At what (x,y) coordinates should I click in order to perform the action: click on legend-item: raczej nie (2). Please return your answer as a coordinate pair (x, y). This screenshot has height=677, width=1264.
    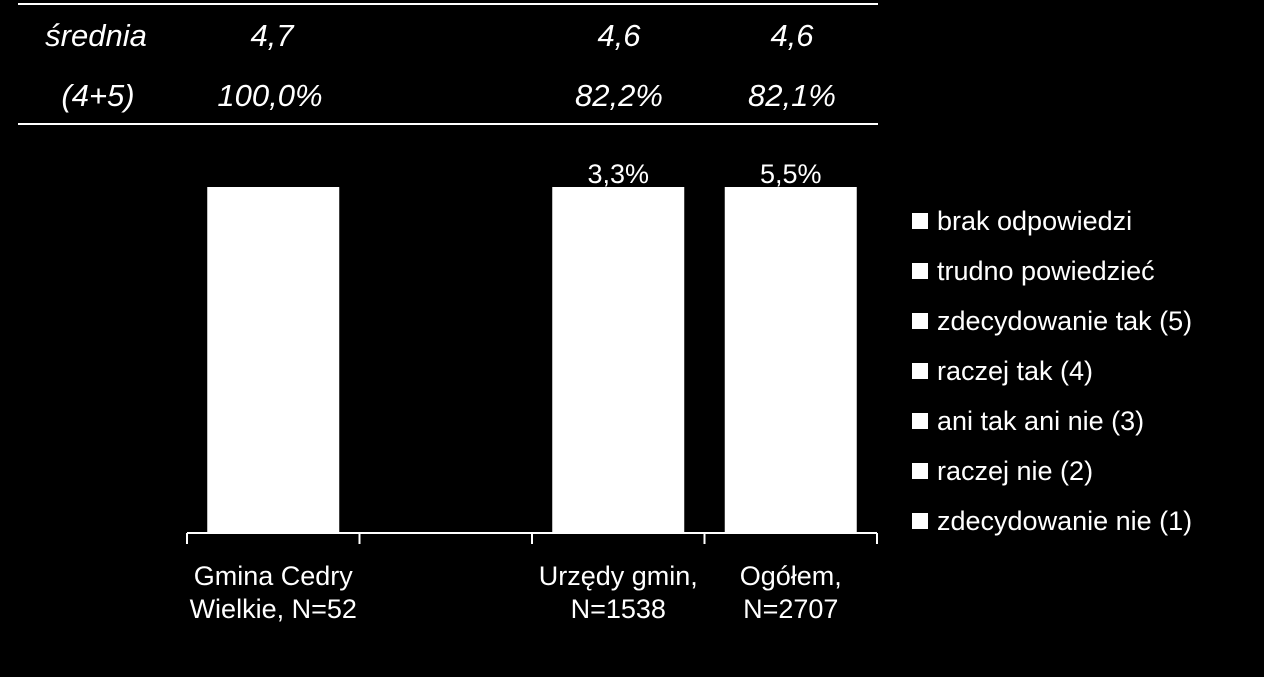
    Looking at the image, I should click on (1052, 471).